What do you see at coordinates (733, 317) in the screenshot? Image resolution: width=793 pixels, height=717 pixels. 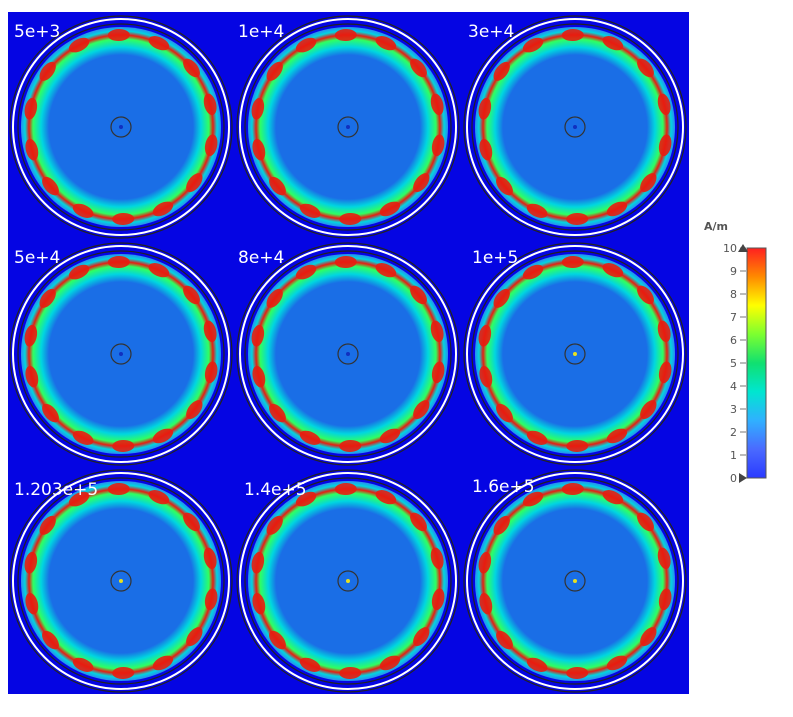 I see `colorbar-tick-label: 7` at bounding box center [733, 317].